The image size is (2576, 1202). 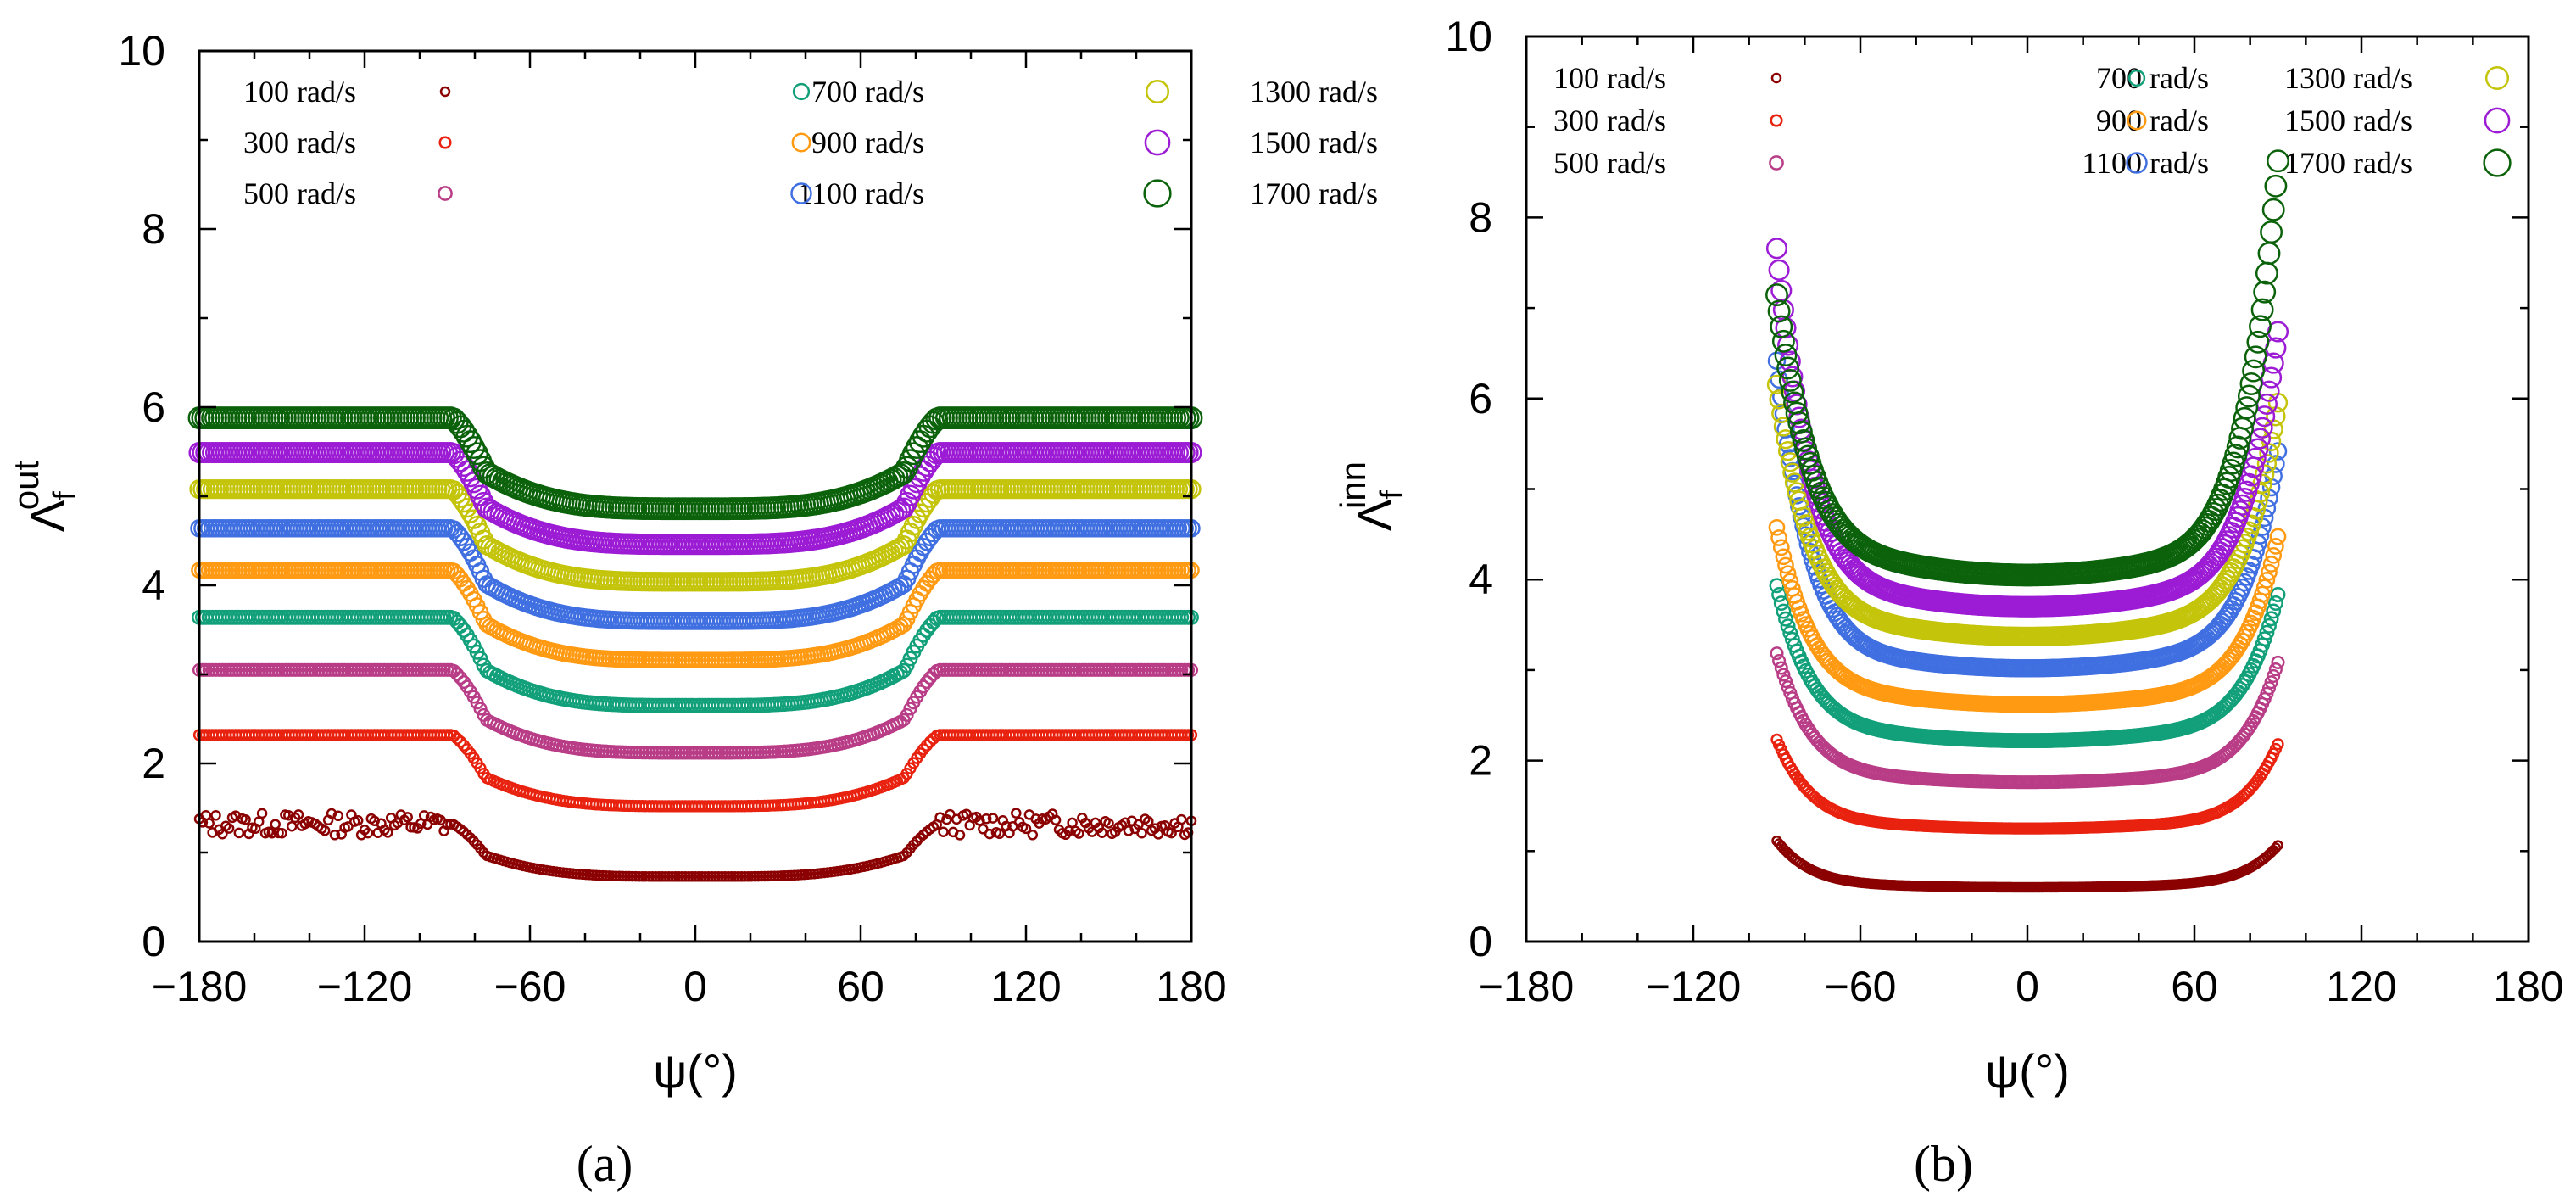 I want to click on panel-a-y-title-sub: f, so click(x=65, y=496).